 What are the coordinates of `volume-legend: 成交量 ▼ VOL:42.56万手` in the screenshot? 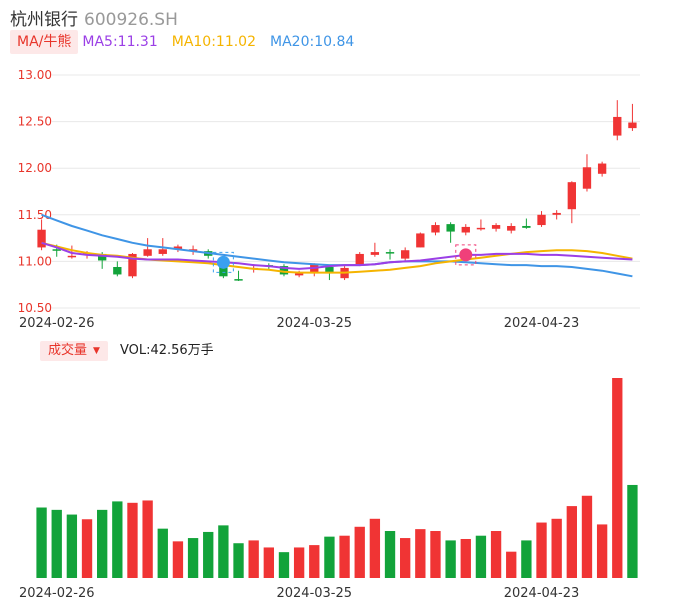 It's located at (127, 351).